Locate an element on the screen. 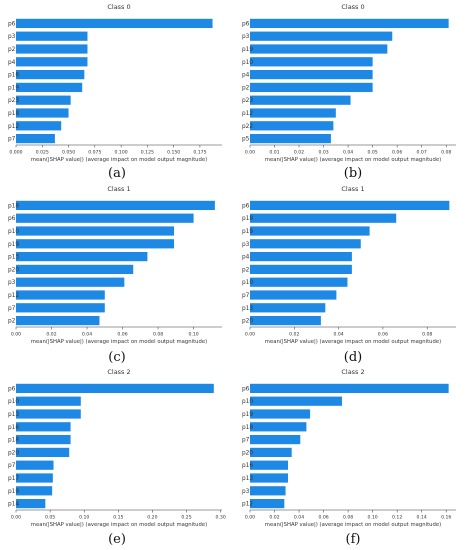  chart-title: Class 0 is located at coordinates (118, 7).